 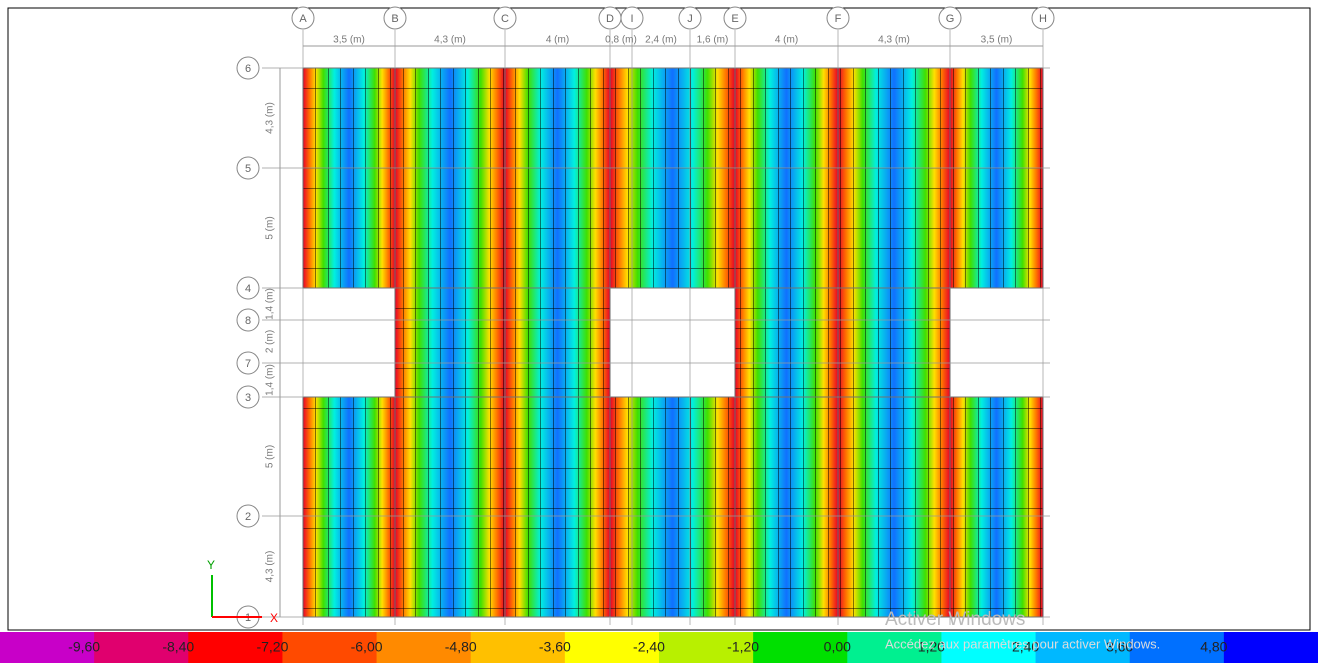 I want to click on grid-label: 5, so click(x=248, y=169).